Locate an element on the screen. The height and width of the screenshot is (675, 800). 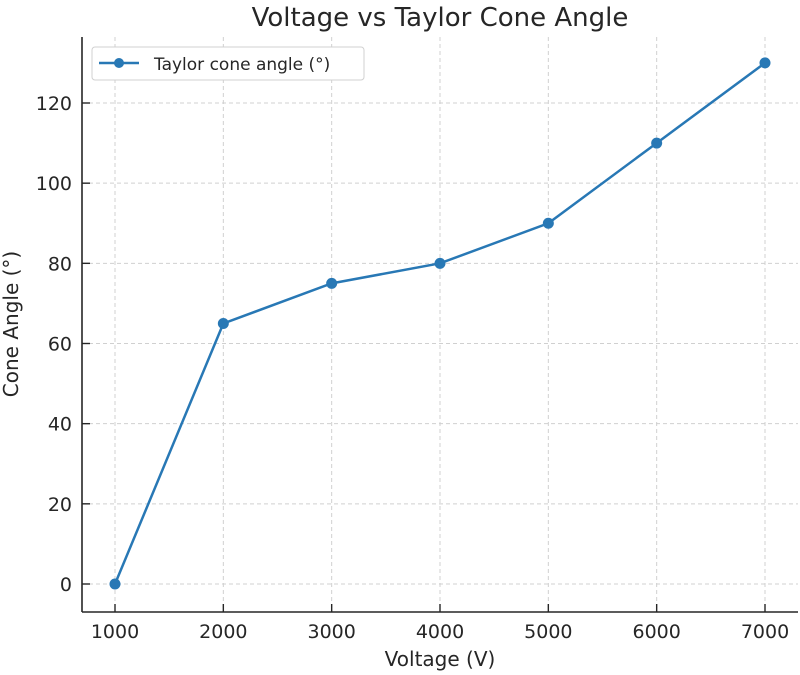
y-tick-label: 100 is located at coordinates (54, 184).